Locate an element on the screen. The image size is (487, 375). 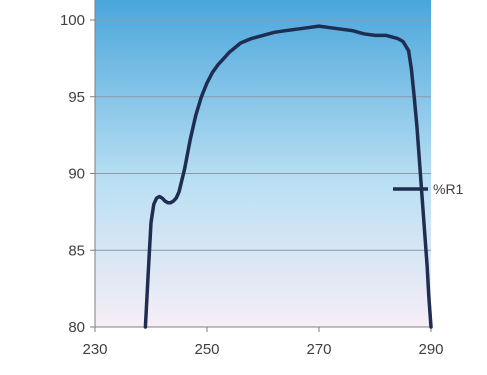
x-tick-label-230: 230 is located at coordinates (94, 349).